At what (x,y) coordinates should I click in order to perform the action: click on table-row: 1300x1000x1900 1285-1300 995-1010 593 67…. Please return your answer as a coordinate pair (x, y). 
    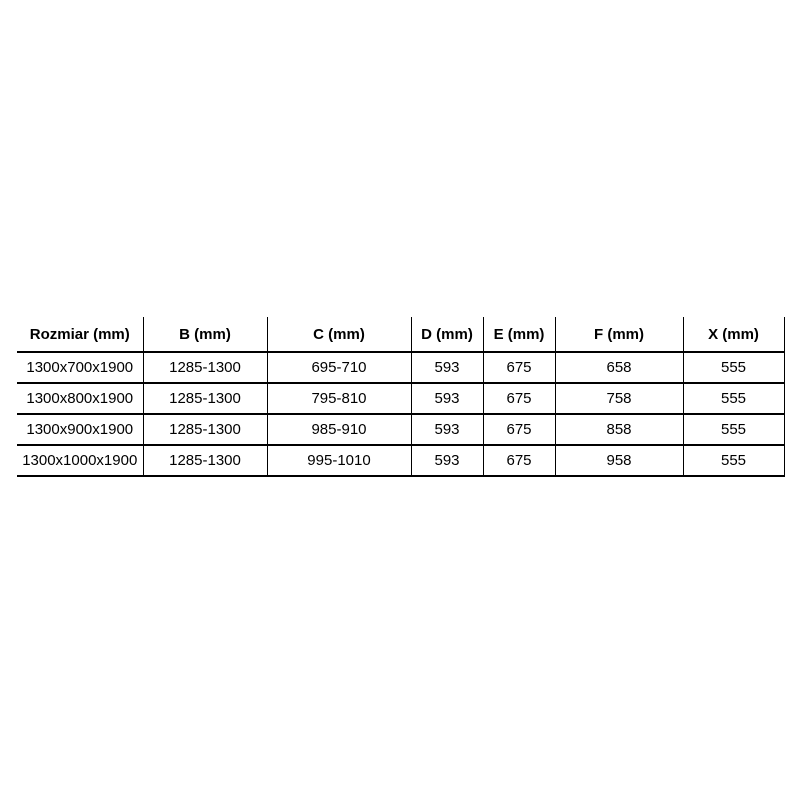
    Looking at the image, I should click on (401, 460).